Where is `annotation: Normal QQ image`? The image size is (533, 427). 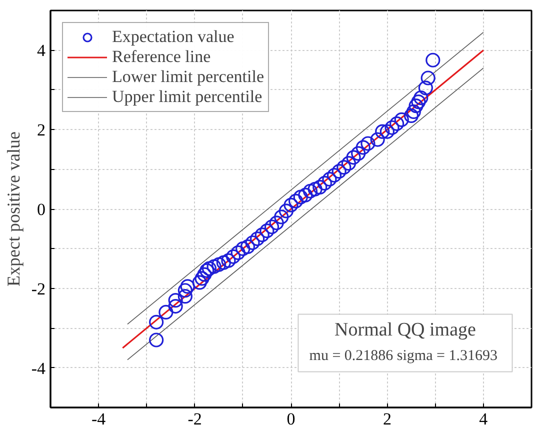
annotation: Normal QQ image is located at coordinates (405, 330).